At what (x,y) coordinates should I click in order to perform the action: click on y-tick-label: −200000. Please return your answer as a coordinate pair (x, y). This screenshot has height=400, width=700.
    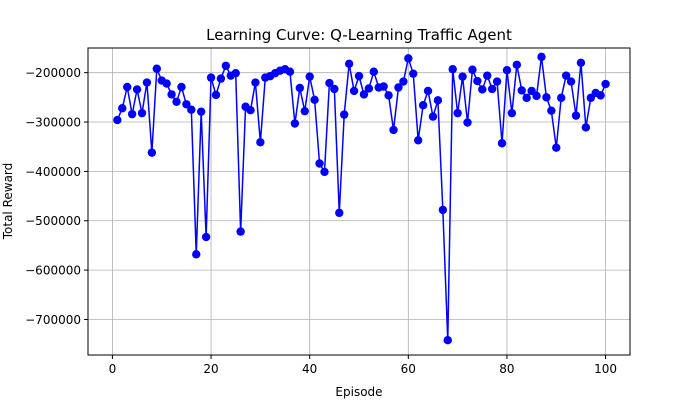
    Looking at the image, I should click on (53, 73).